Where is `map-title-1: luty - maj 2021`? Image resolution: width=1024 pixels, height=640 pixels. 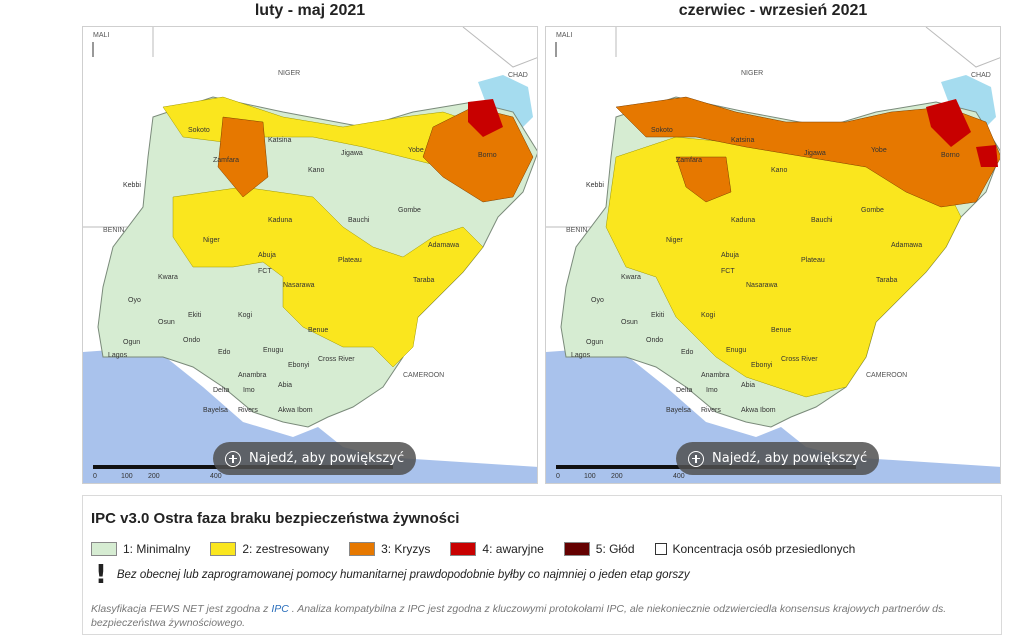 map-title-1: luty - maj 2021 is located at coordinates (310, 10).